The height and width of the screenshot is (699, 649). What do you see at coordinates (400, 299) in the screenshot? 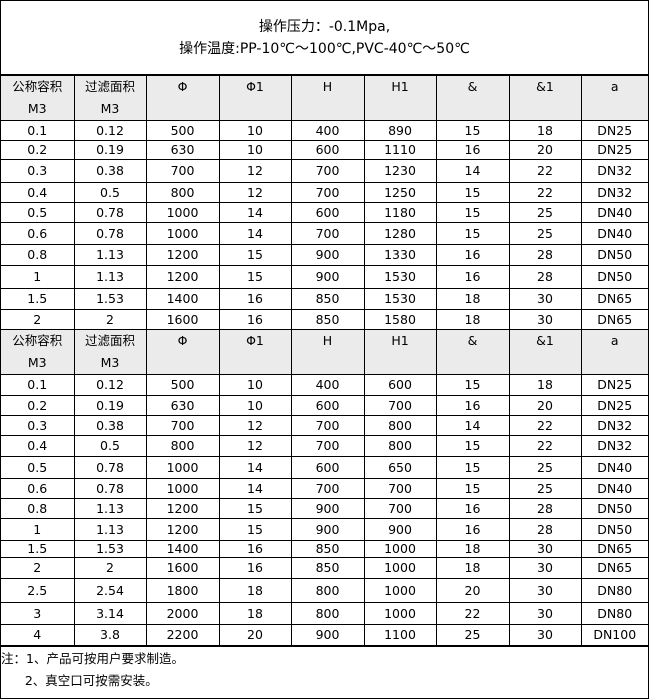
I see `table-cell: 1530` at bounding box center [400, 299].